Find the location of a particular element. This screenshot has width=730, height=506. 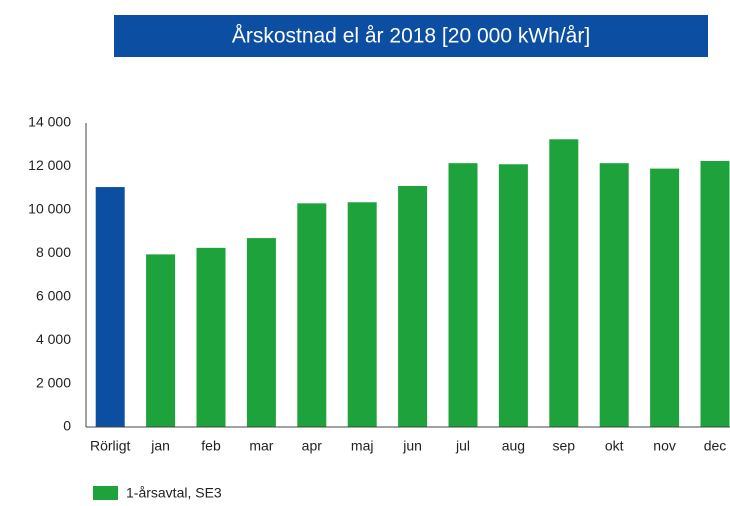

title-banner is located at coordinates (411, 36).